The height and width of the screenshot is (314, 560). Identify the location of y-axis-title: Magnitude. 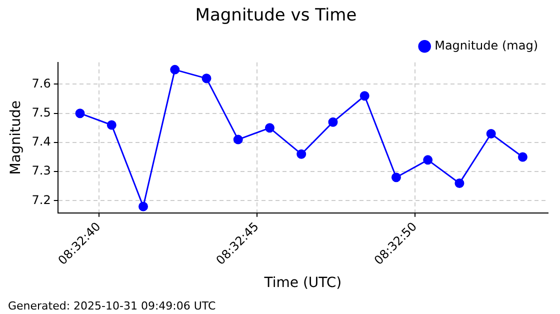
(16, 137).